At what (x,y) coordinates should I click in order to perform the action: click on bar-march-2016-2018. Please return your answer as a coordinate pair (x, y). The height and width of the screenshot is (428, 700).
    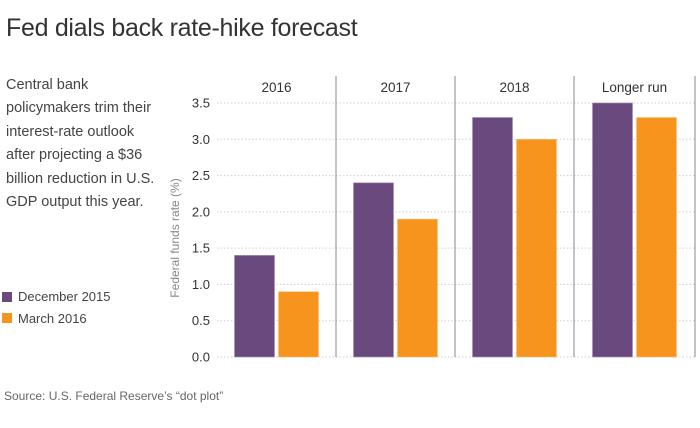
    Looking at the image, I should click on (536, 248).